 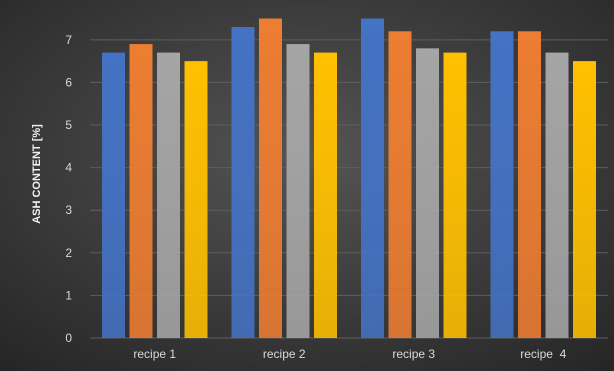 What do you see at coordinates (68, 295) in the screenshot?
I see `y-tick-label: 1` at bounding box center [68, 295].